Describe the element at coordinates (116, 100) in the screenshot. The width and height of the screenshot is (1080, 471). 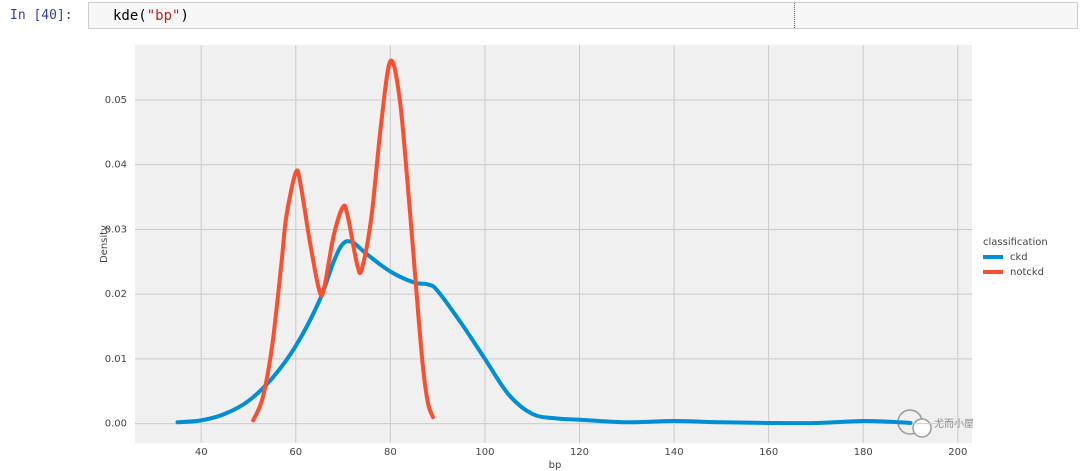
I see `y-tick-label: 0.05` at that location.